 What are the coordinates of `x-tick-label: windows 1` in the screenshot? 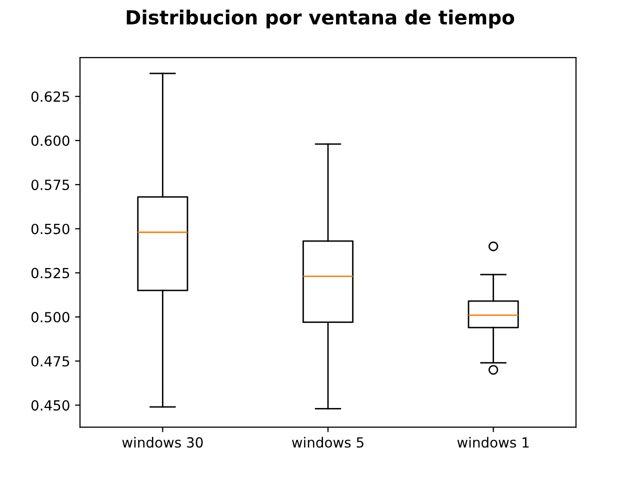 It's located at (493, 442).